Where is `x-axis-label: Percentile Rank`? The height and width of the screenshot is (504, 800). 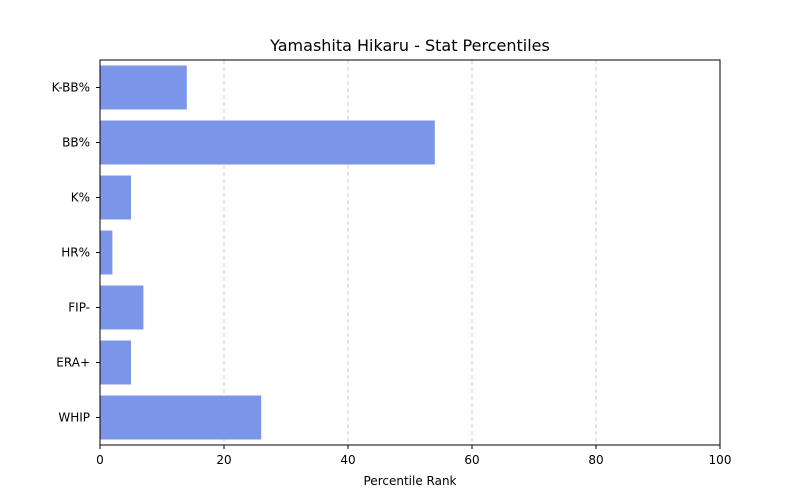
x-axis-label: Percentile Rank is located at coordinates (410, 481).